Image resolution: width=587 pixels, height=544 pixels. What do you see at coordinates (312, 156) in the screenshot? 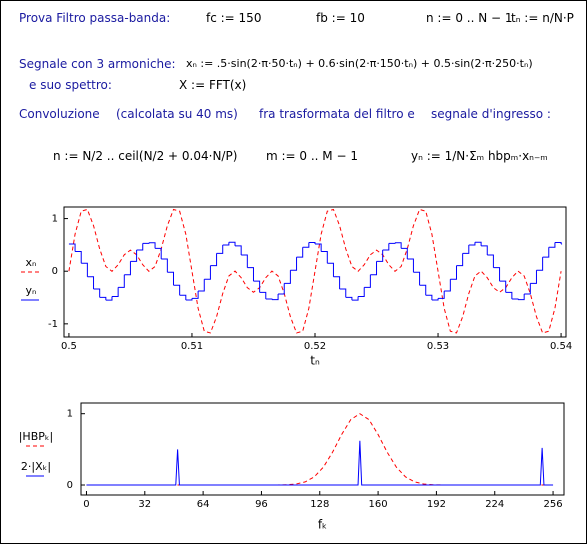
I see `formula: m := 0 .. M − 1` at bounding box center [312, 156].